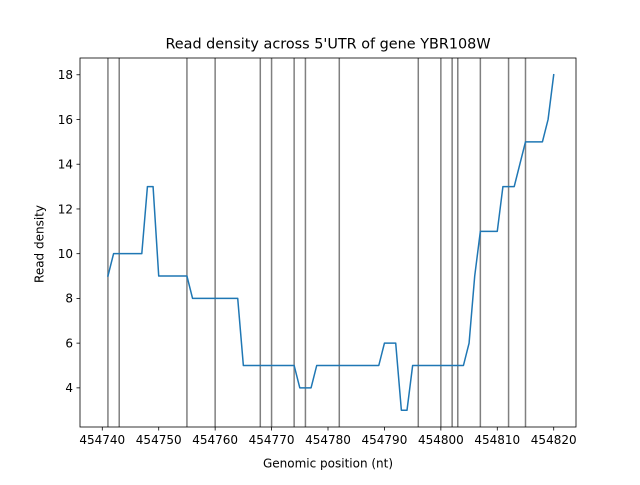 The height and width of the screenshot is (485, 640). What do you see at coordinates (441, 440) in the screenshot?
I see `x-tick-label: 454800` at bounding box center [441, 440].